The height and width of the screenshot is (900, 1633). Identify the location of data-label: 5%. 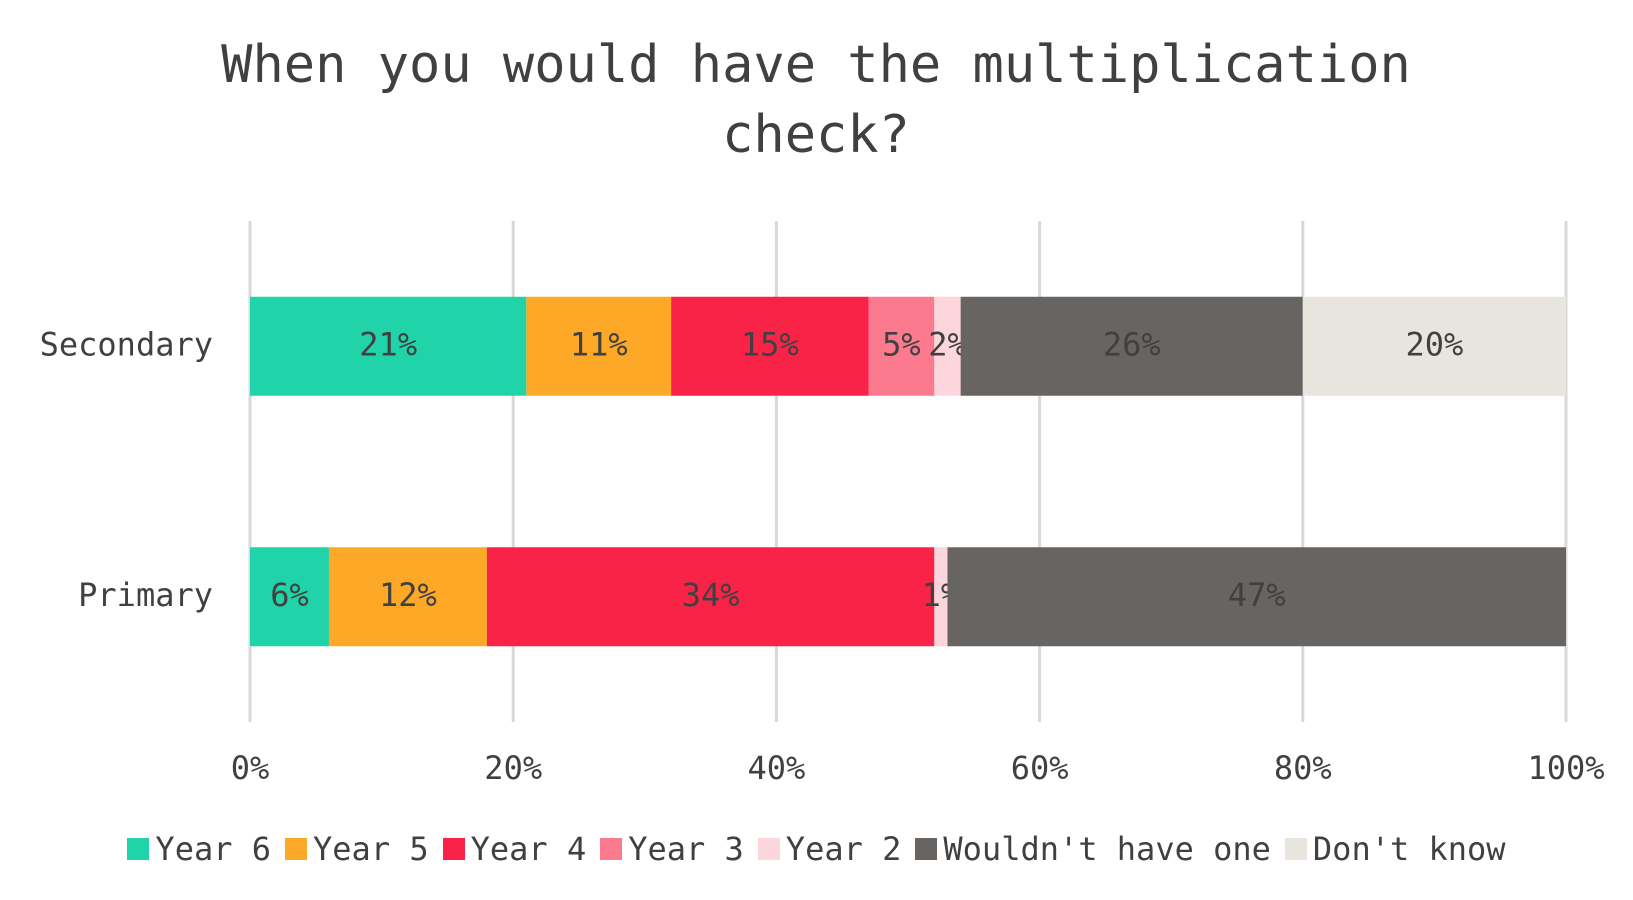
(901, 344).